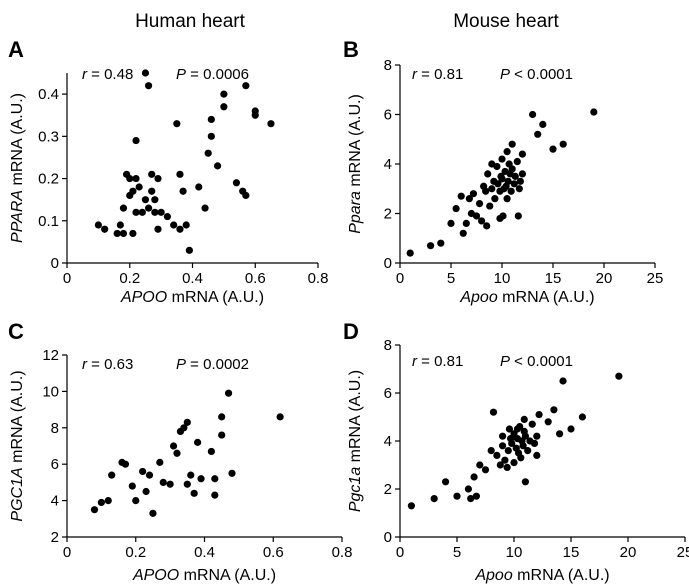  Describe the element at coordinates (48, 94) in the screenshot. I see `y-tick-label: 0.4` at that location.